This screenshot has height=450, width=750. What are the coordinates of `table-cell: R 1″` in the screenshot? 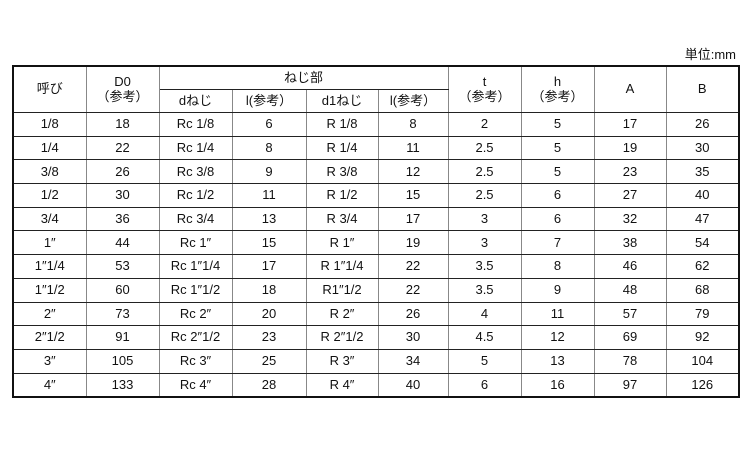 It's located at (342, 243).